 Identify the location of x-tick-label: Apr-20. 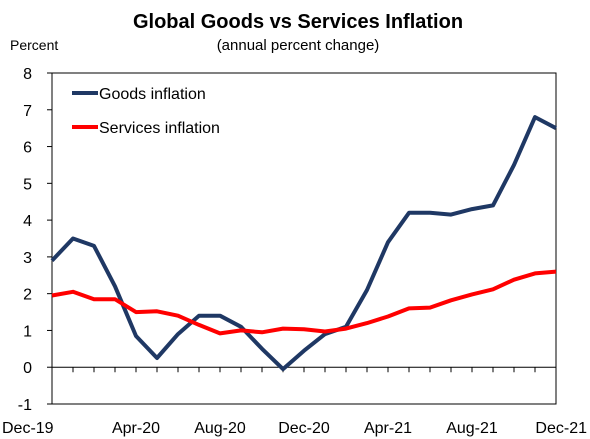
(136, 428).